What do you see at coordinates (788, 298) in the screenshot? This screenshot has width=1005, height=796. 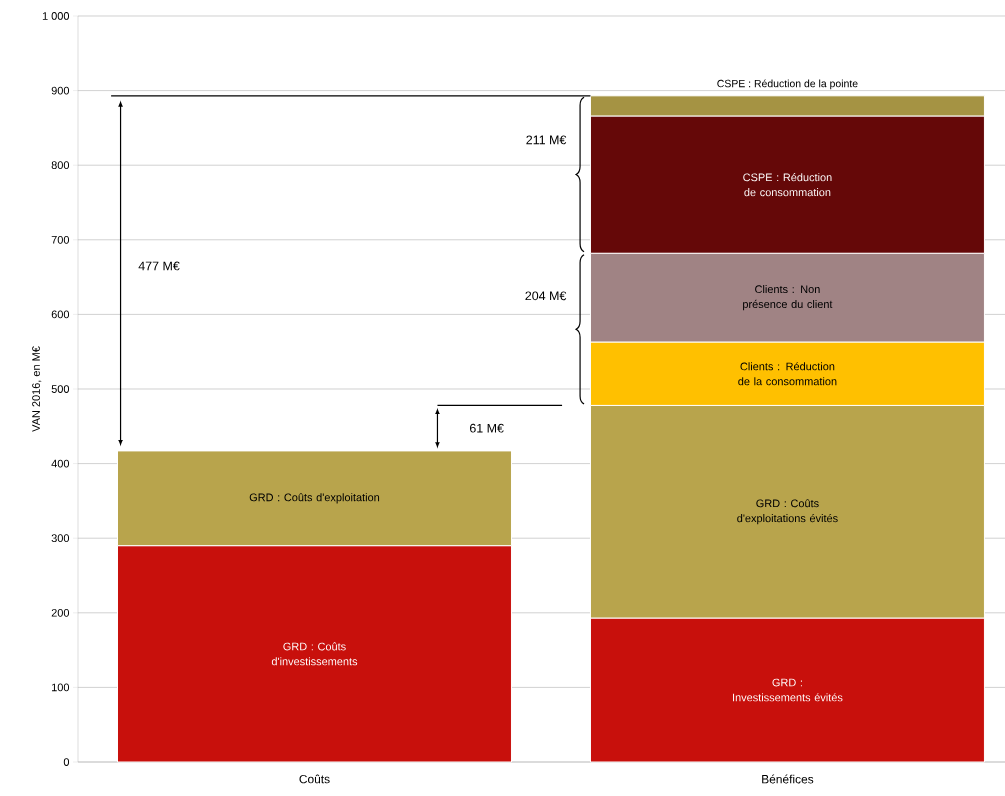 I see `series-label: Clients : Non présence du client` at bounding box center [788, 298].